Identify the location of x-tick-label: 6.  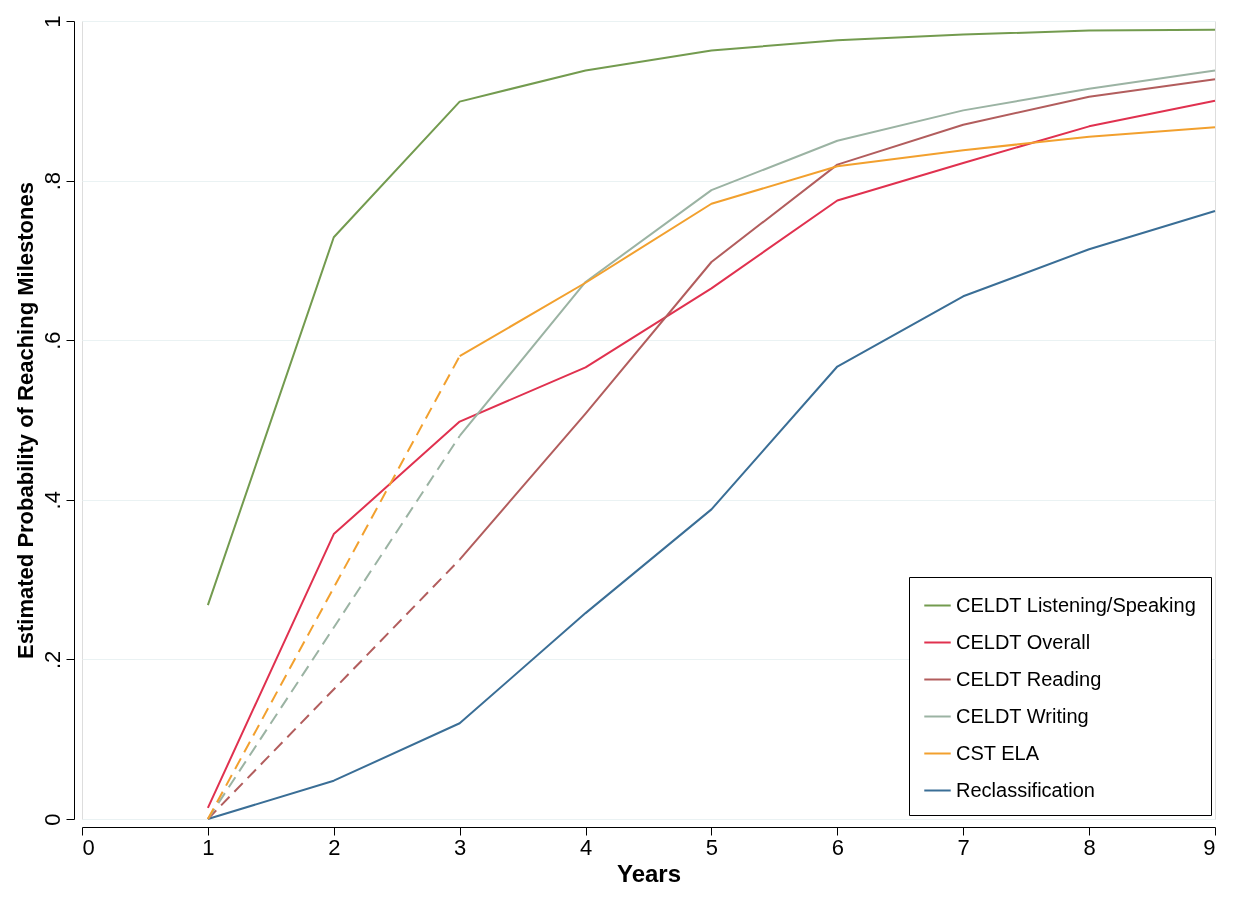
(837, 847).